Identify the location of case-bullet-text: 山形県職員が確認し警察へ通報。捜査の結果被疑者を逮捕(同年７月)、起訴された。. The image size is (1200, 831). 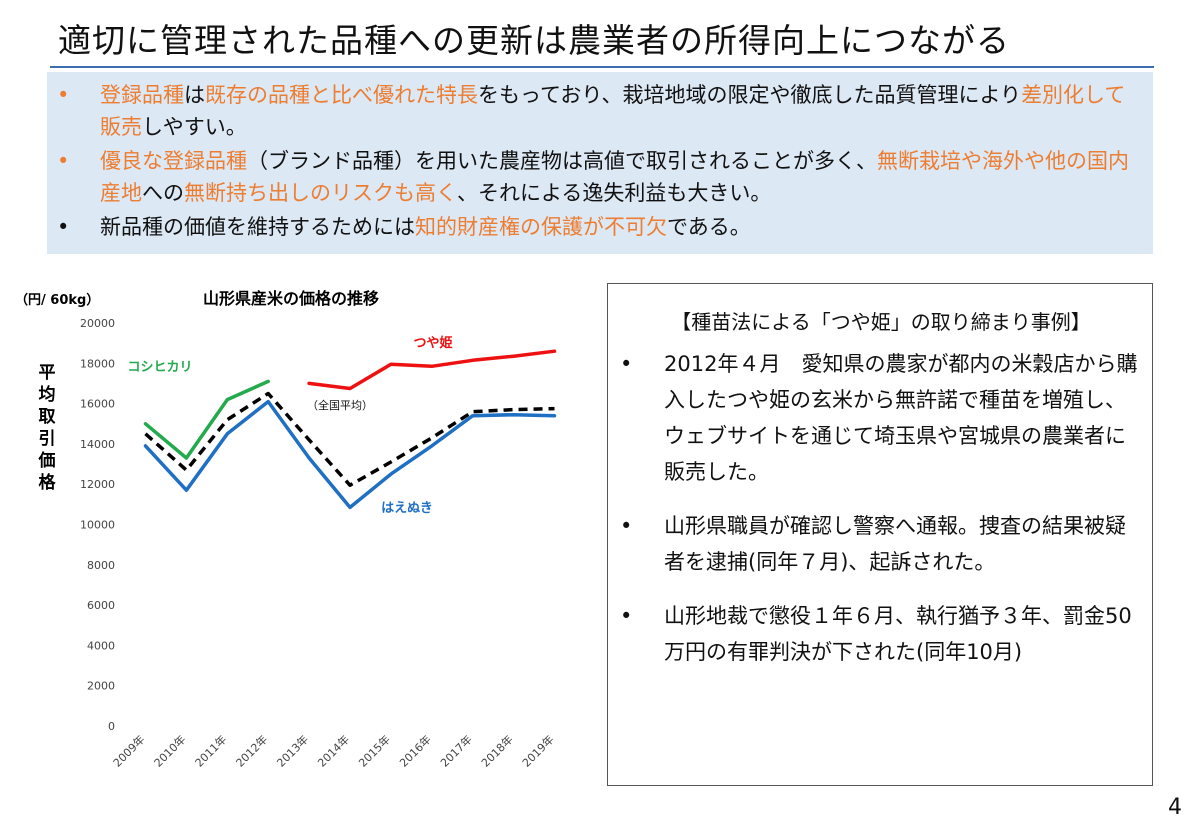
(895, 544).